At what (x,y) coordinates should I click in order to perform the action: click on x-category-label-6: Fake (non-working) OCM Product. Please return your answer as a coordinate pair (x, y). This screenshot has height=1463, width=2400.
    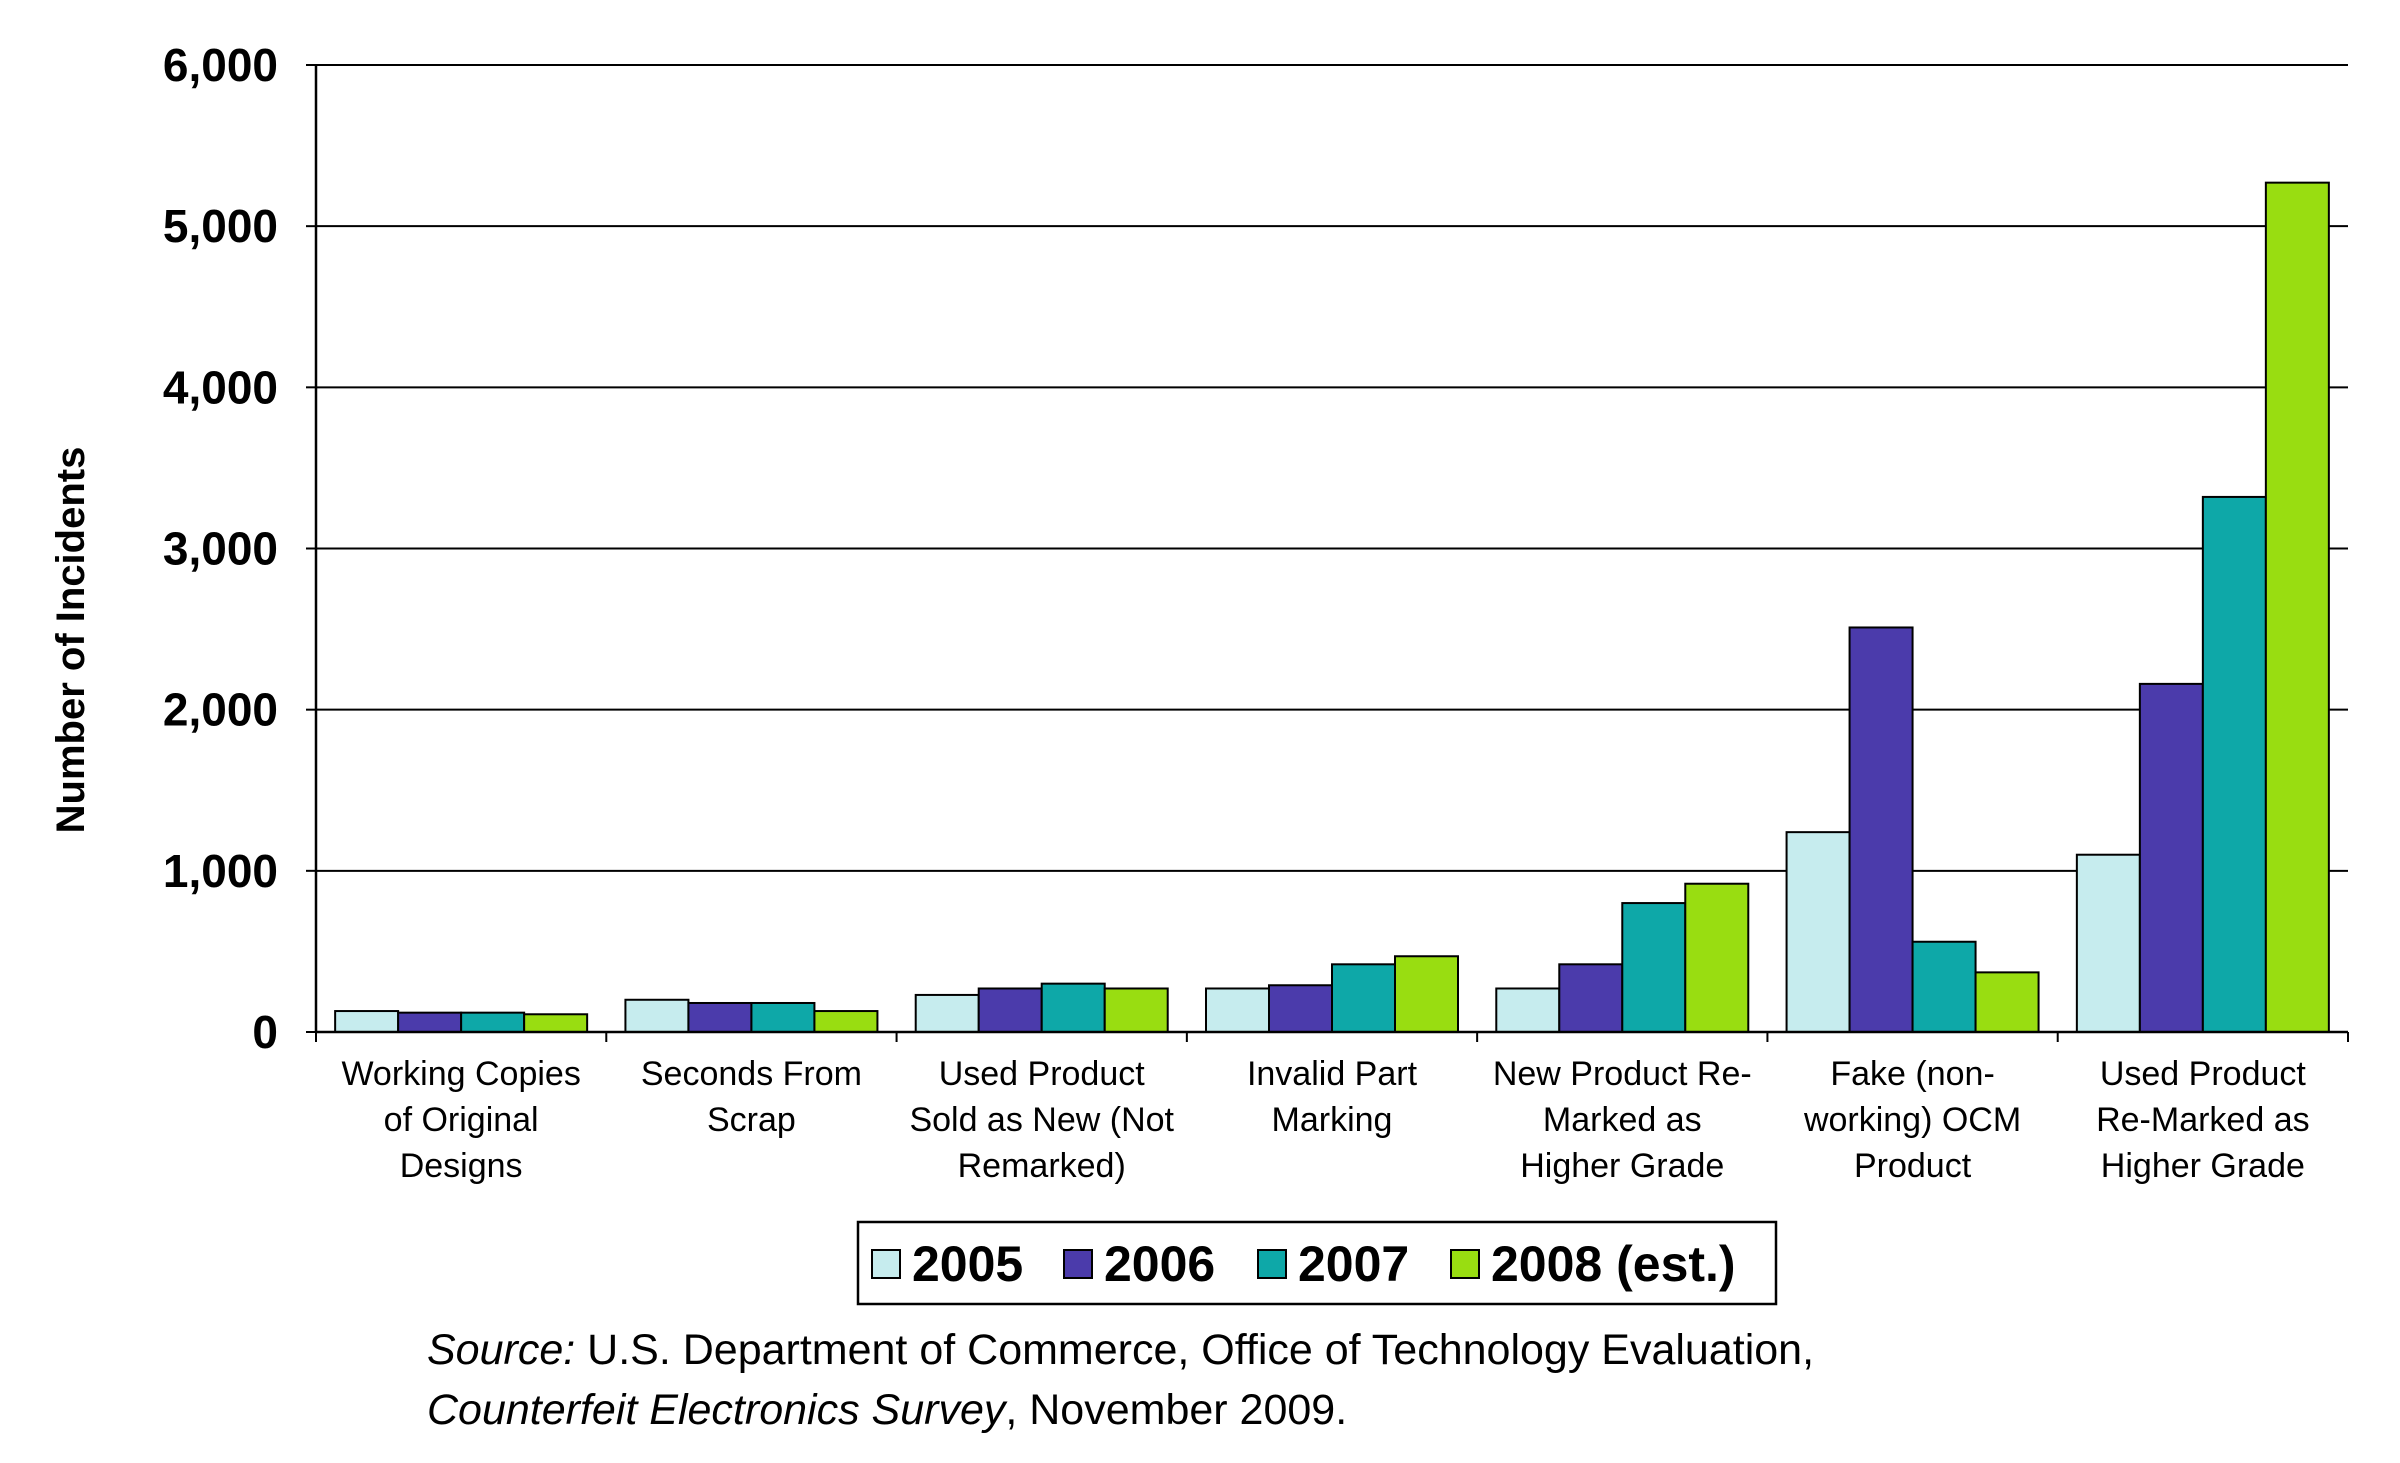
    Looking at the image, I should click on (1912, 1120).